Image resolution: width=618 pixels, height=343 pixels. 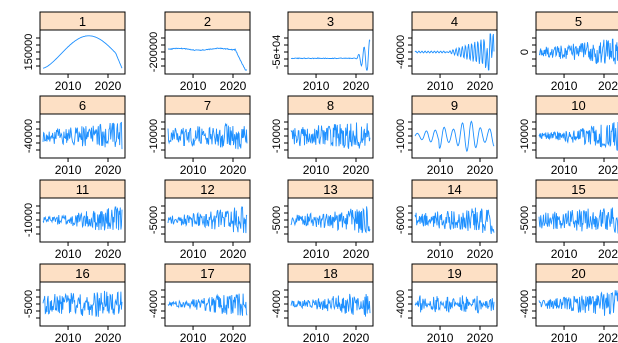 I want to click on panel-19: 19 -4000 2010 2020, so click(x=446, y=303).